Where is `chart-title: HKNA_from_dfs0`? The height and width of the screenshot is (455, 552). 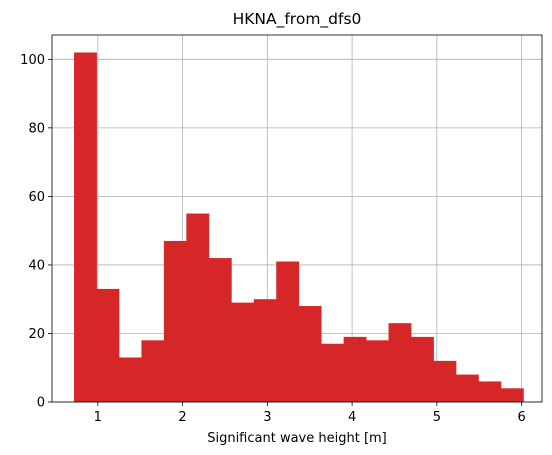
chart-title: HKNA_from_dfs0 is located at coordinates (297, 19).